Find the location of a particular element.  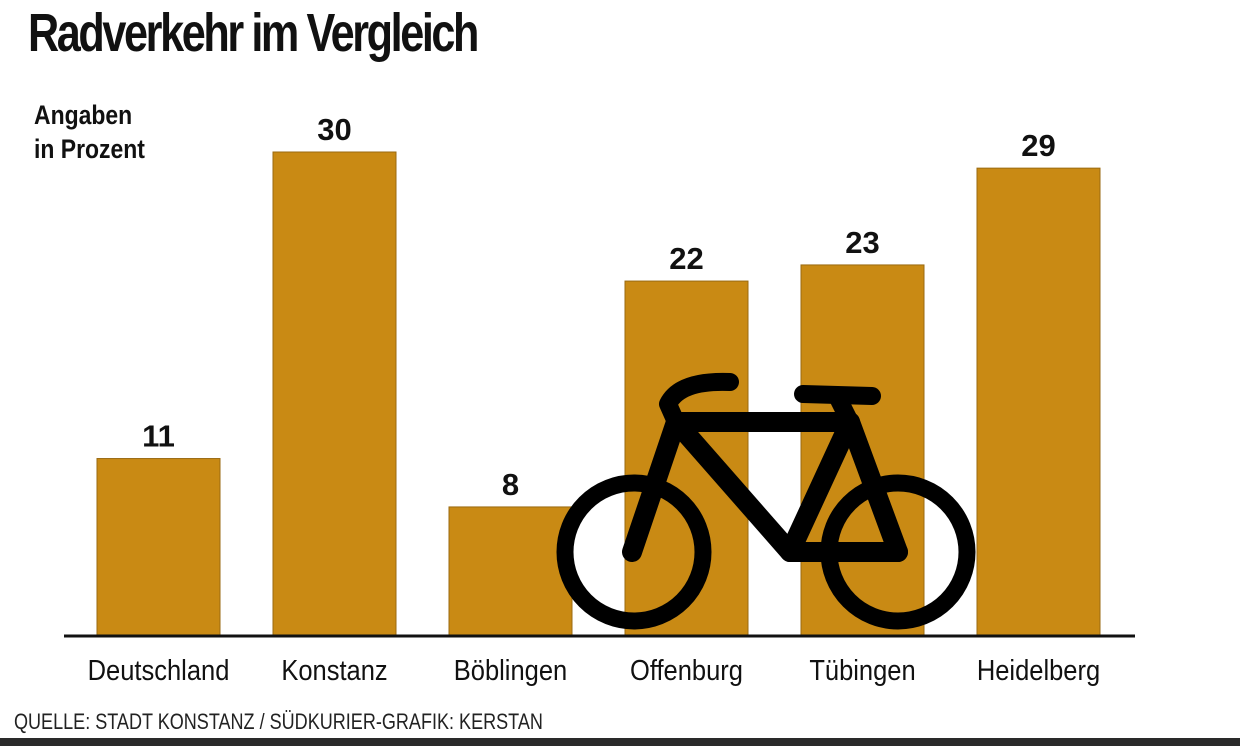

bottom-rule is located at coordinates (620, 742).